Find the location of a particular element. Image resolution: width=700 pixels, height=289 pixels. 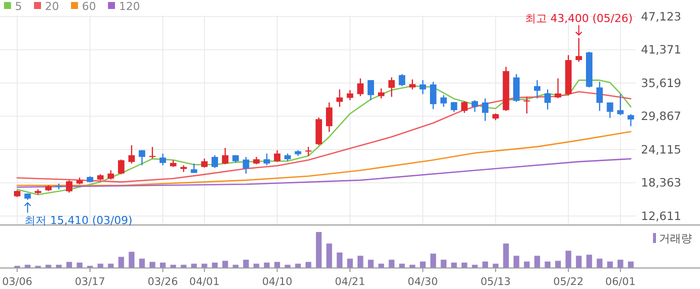

x-tick-label: 06/01 is located at coordinates (620, 282).